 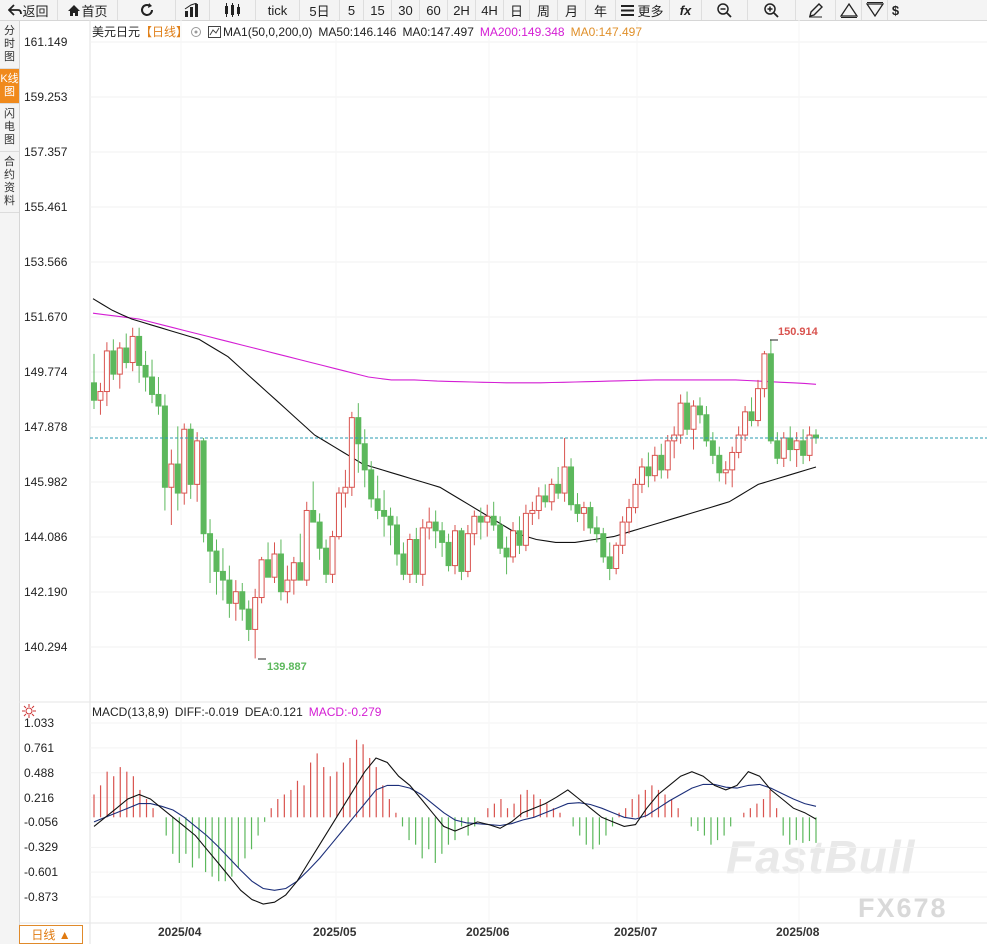 I want to click on macd-tick-label: -0.873, so click(x=41, y=897).